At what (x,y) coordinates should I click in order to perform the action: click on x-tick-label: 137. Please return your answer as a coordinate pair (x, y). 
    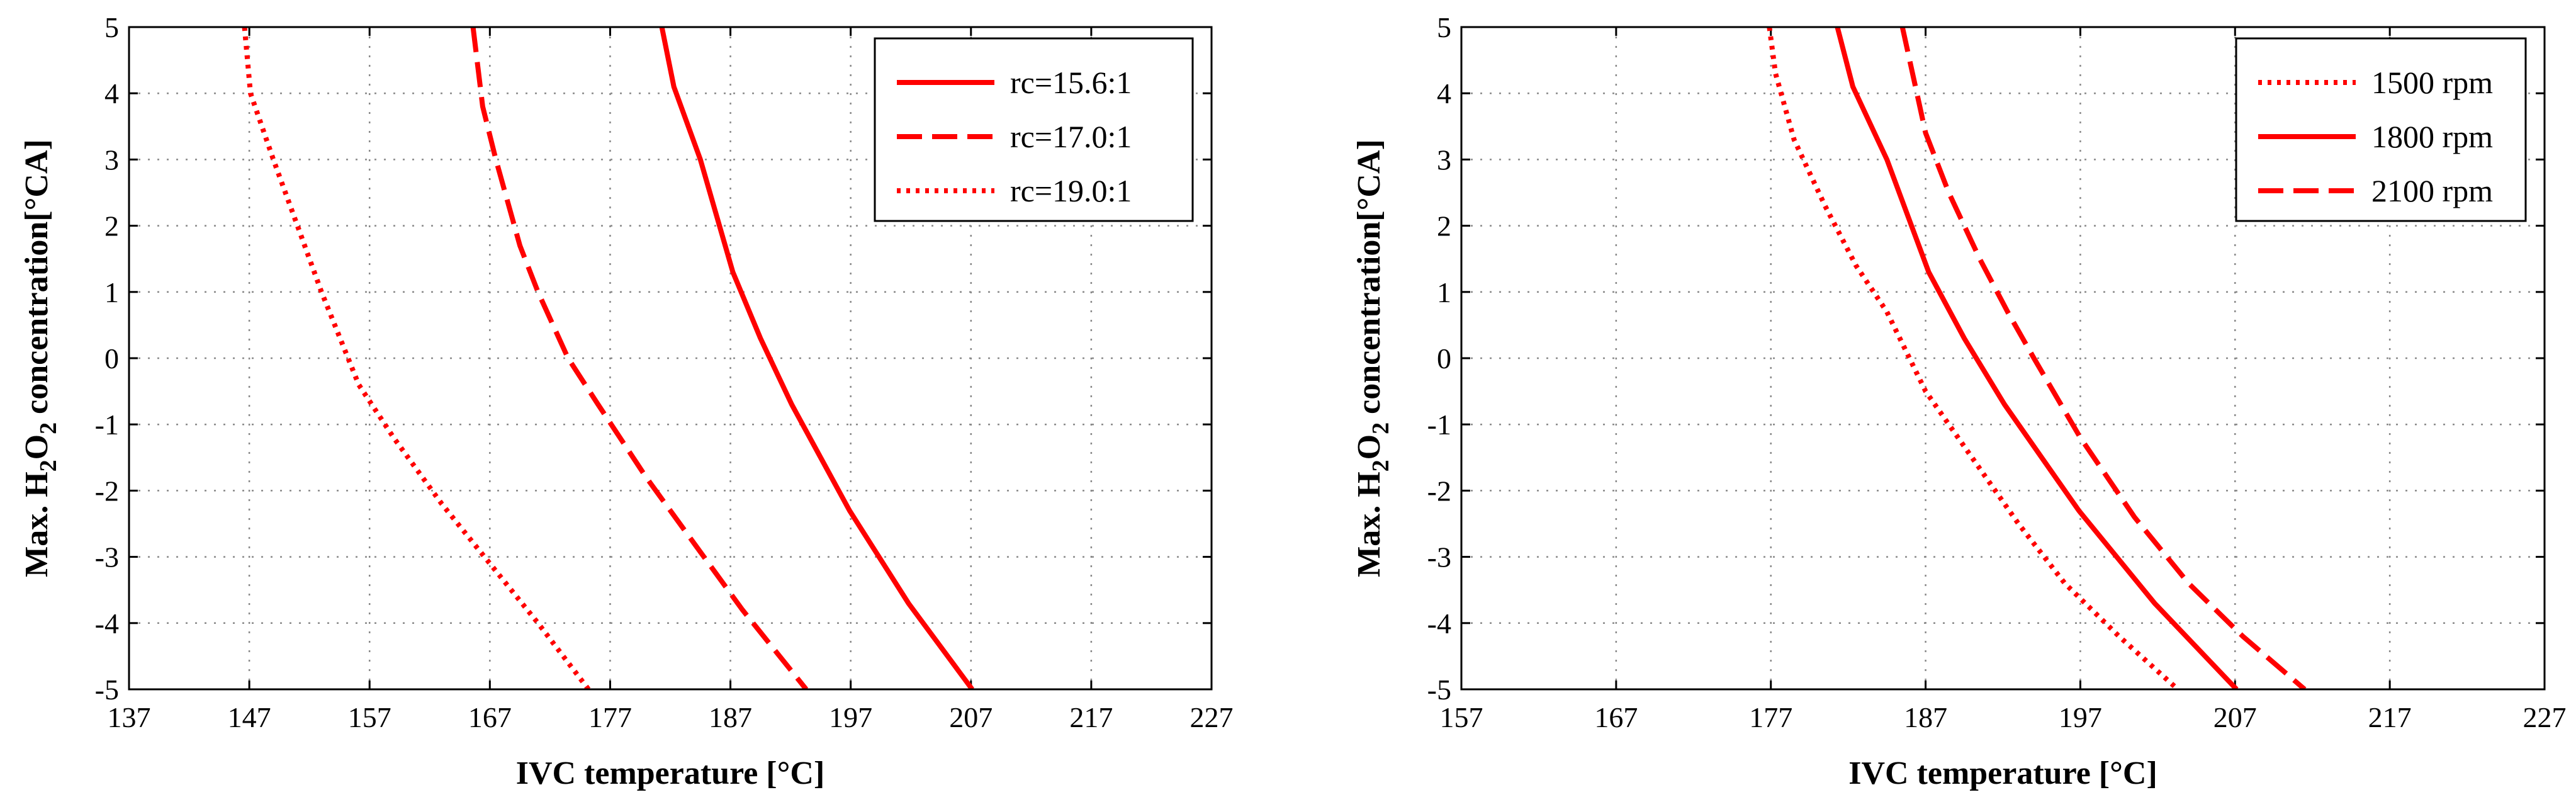
    Looking at the image, I should click on (129, 717).